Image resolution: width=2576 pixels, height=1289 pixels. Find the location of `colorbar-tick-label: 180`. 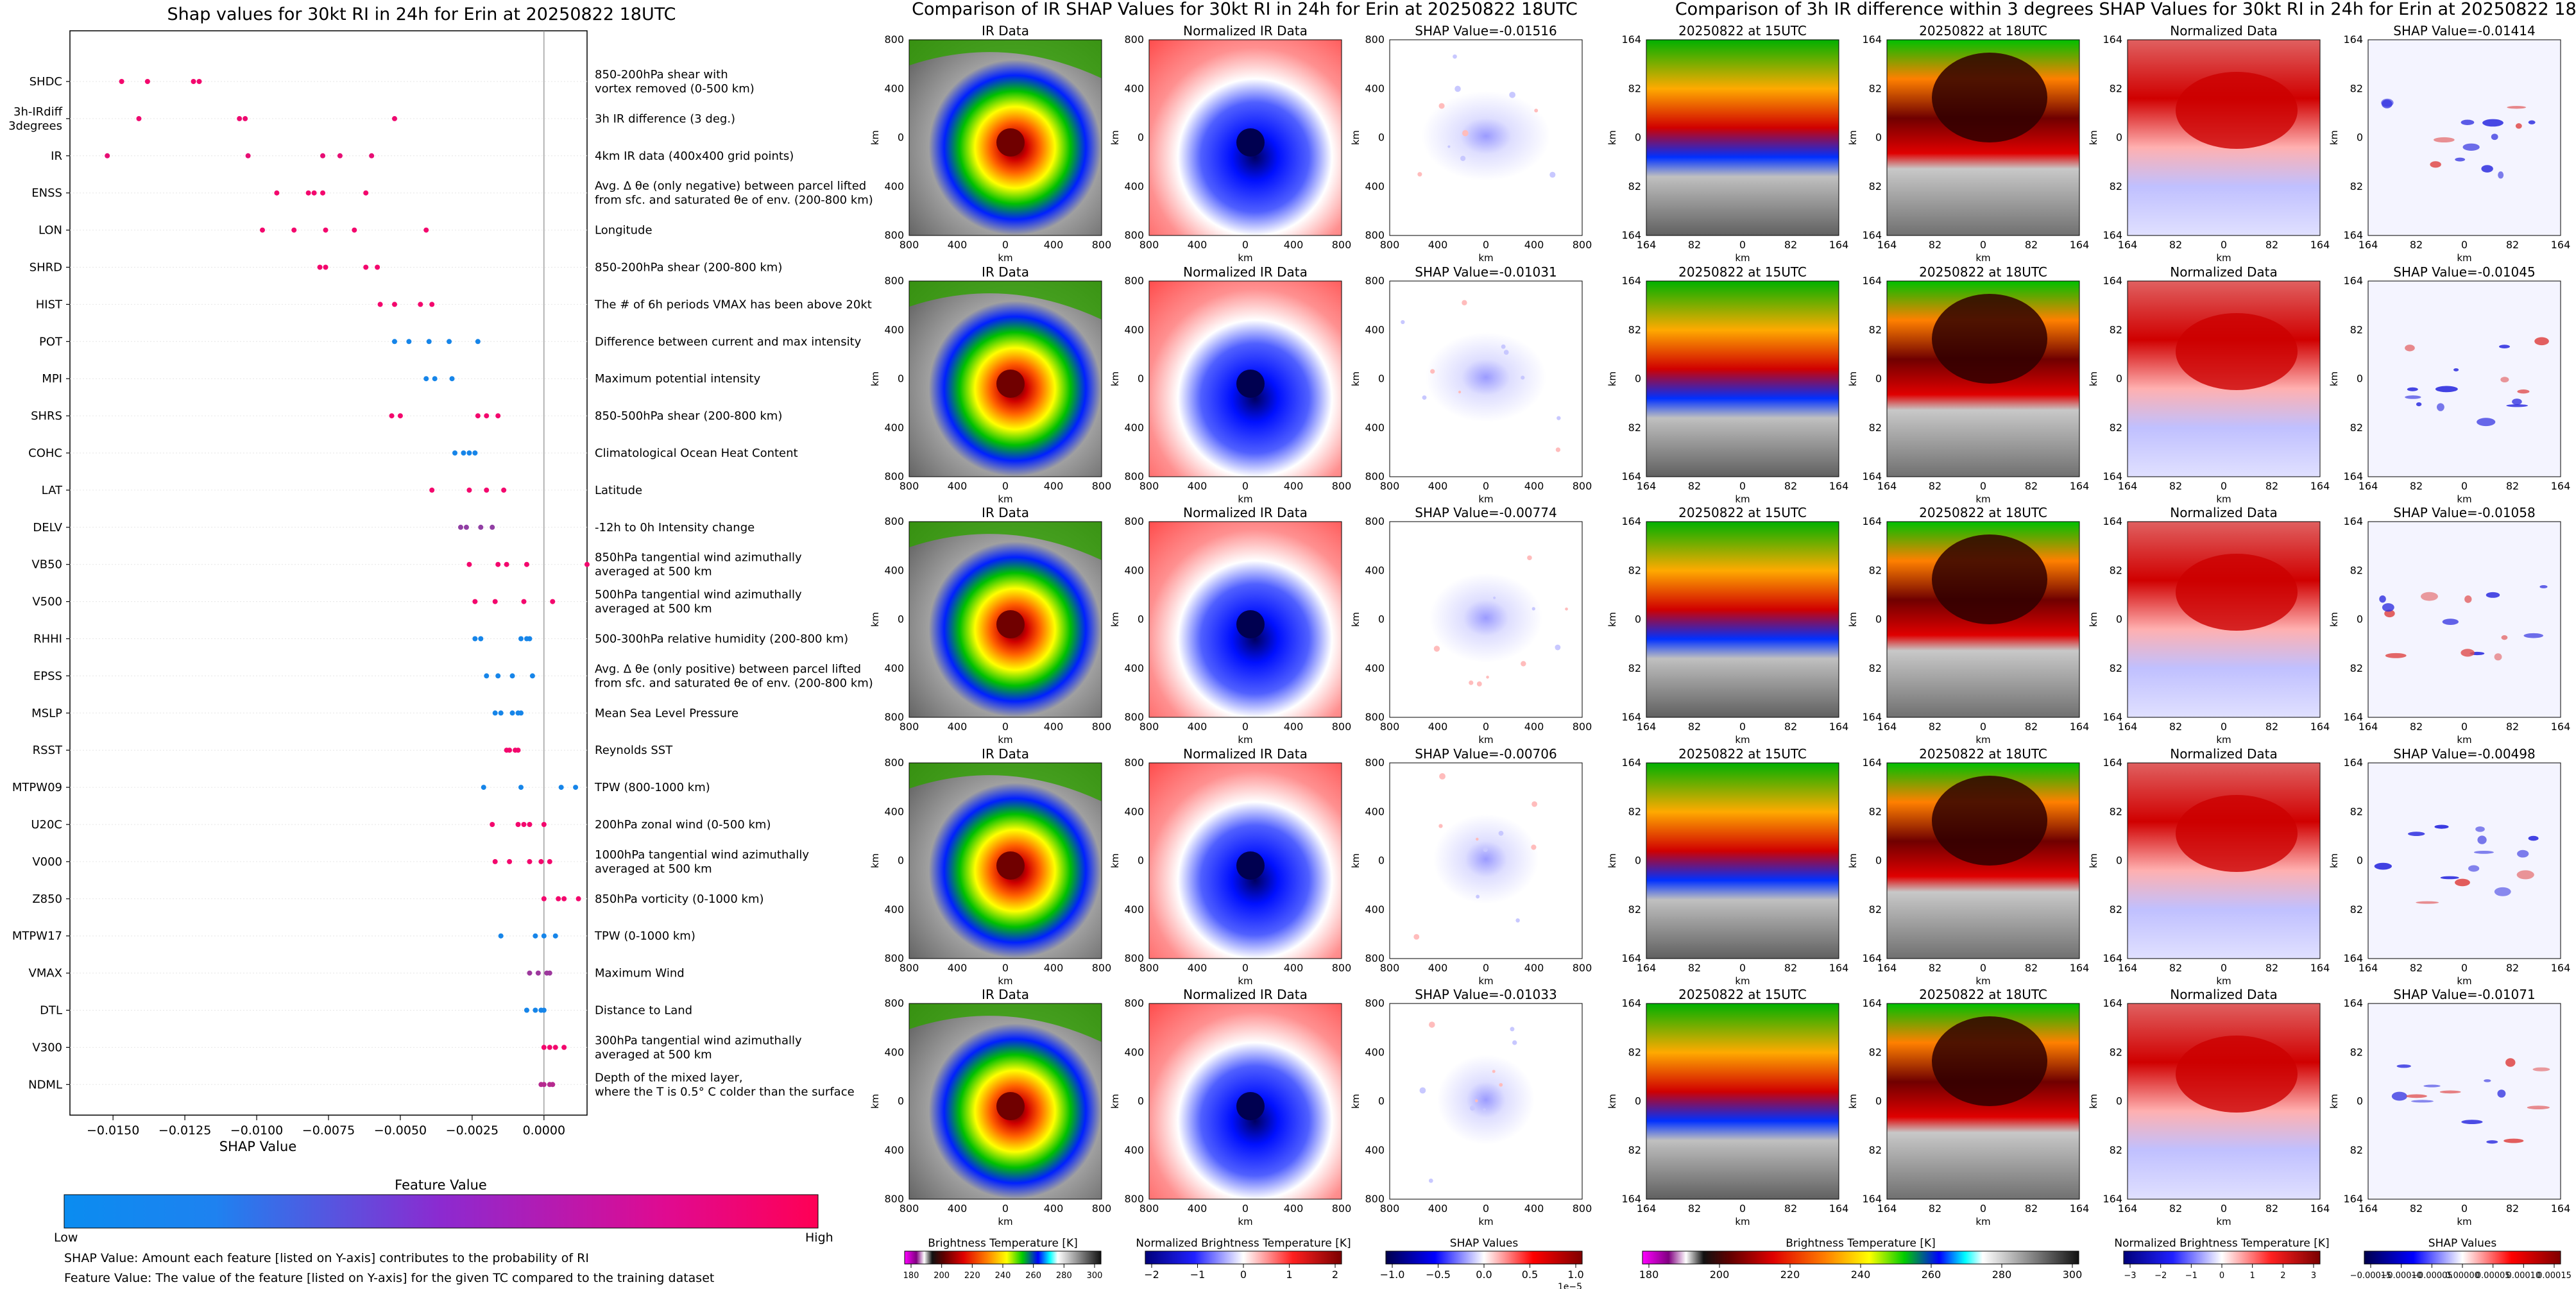

colorbar-tick-label: 180 is located at coordinates (1649, 1274).